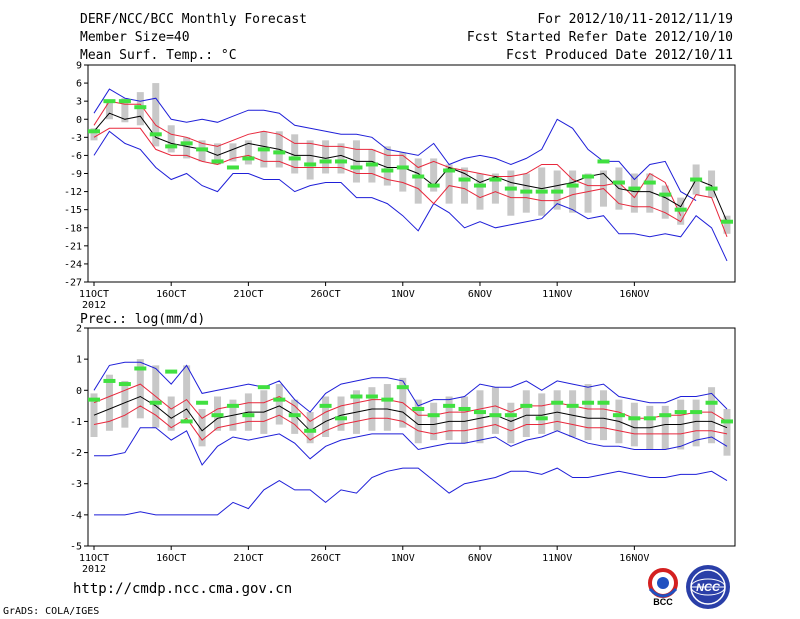 The image size is (800, 619). Describe the element at coordinates (411, 446) in the screenshot. I see `series-min-line` at that location.